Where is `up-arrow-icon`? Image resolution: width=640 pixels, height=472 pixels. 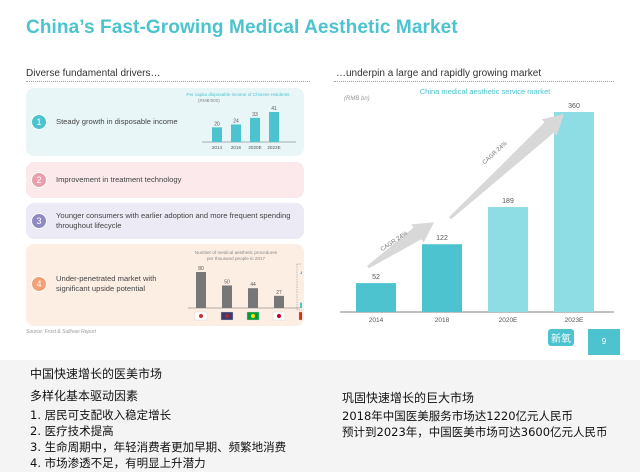
up-arrow-icon is located at coordinates (301, 272).